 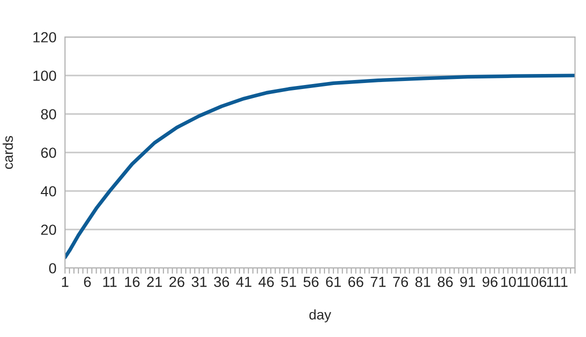 I want to click on y-tick-label: 20, so click(x=48, y=229).